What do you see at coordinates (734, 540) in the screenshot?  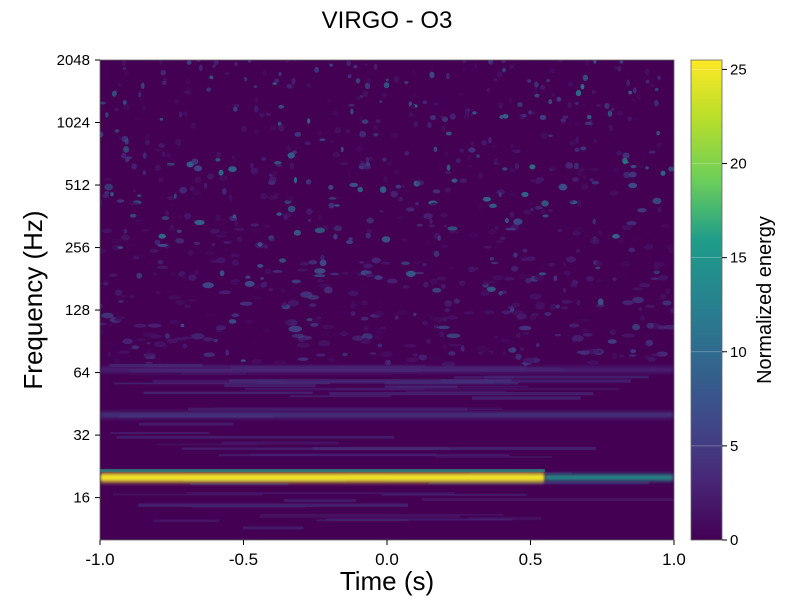 I see `colorbar-tick-label: 0` at bounding box center [734, 540].